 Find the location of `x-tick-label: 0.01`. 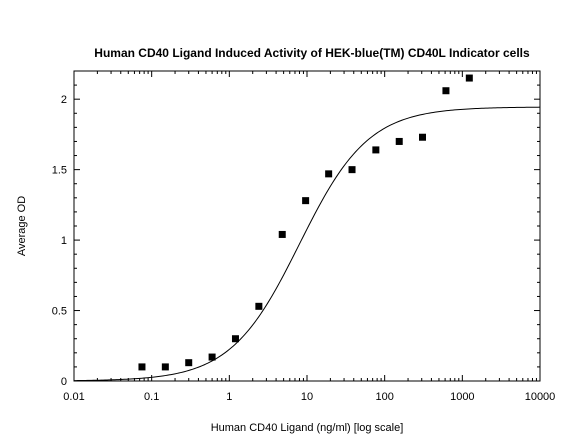

x-tick-label: 0.01 is located at coordinates (73, 397).